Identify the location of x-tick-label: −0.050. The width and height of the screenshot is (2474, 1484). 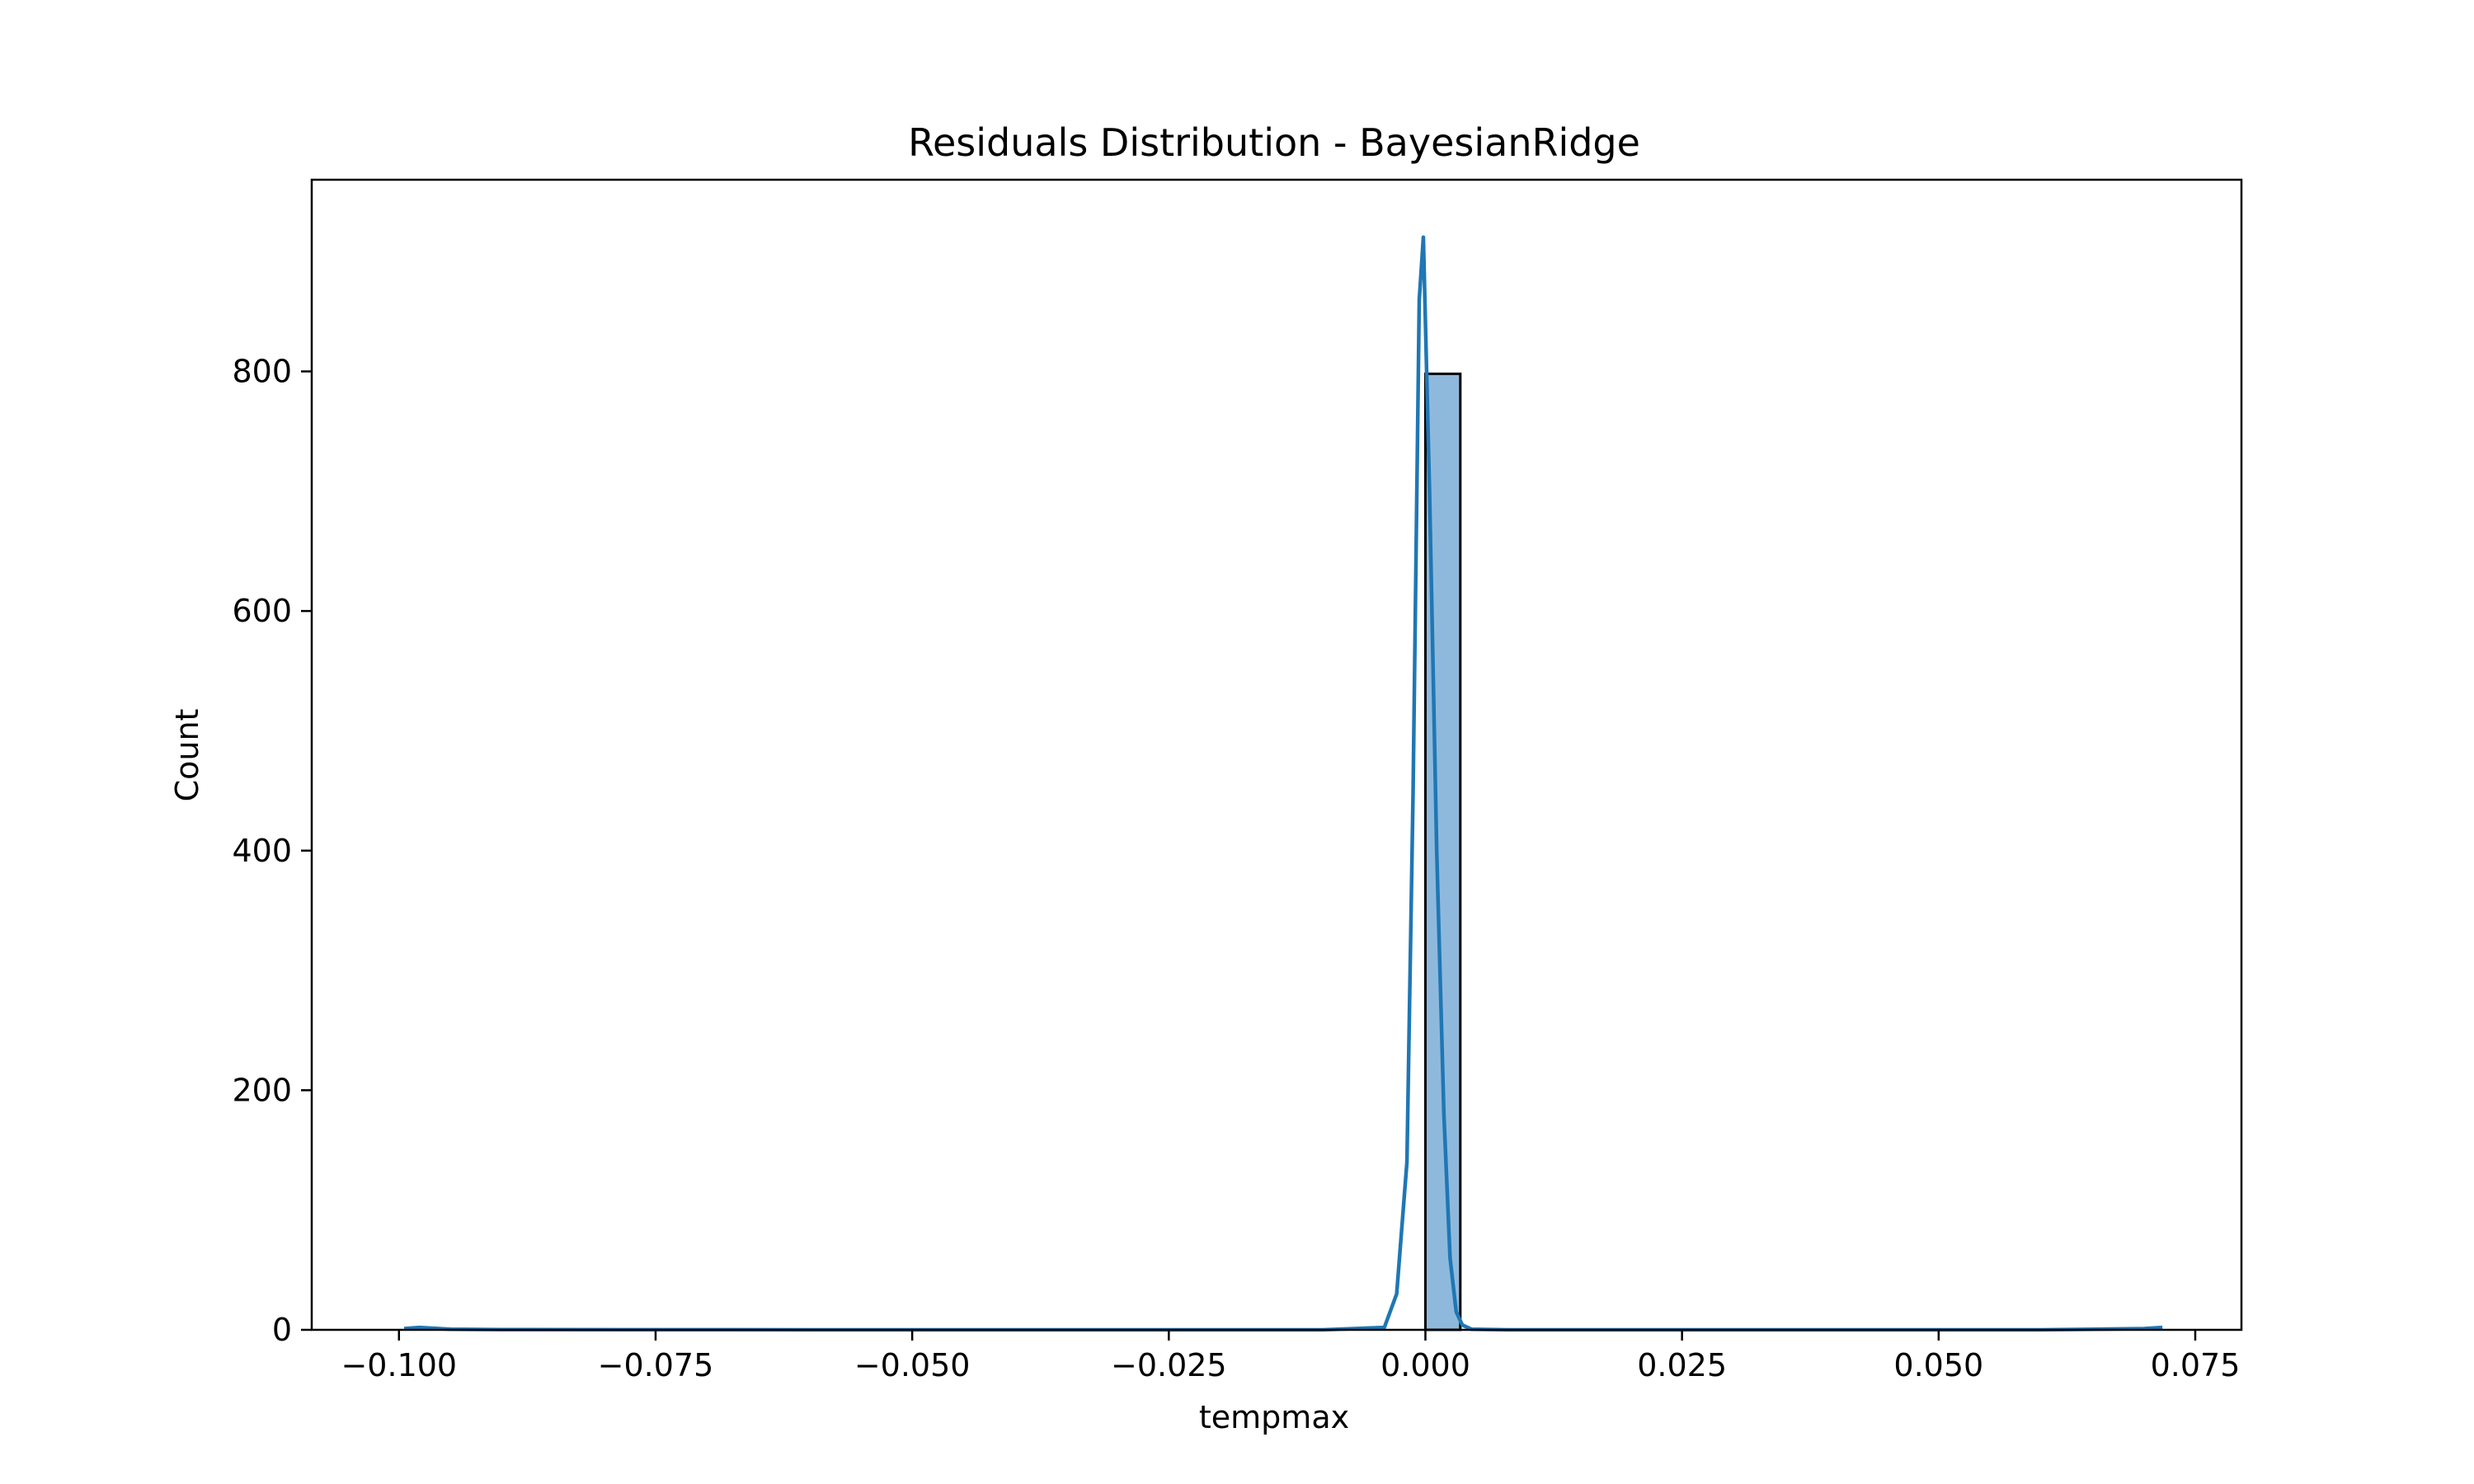
(912, 1365).